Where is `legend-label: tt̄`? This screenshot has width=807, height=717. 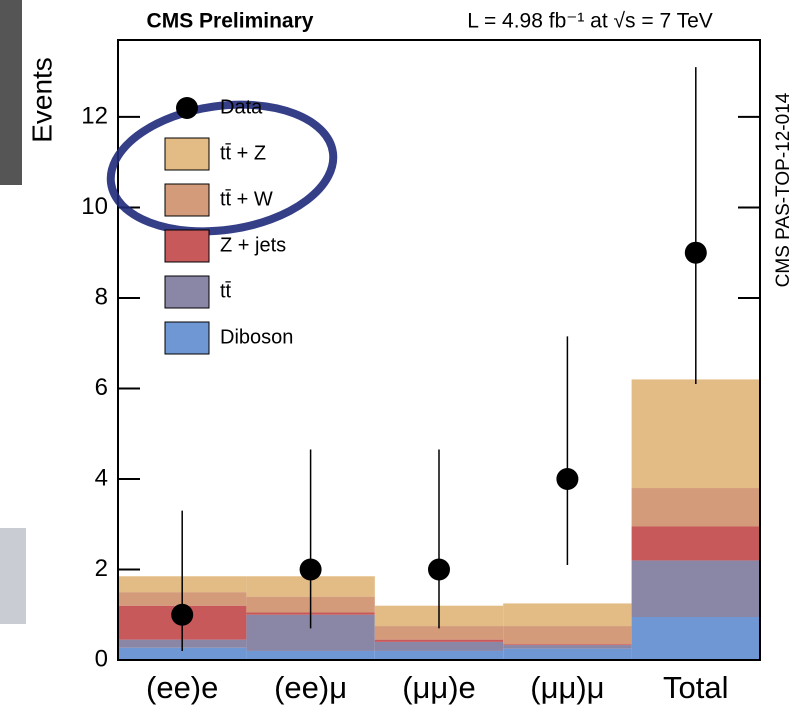
legend-label: tt̄ is located at coordinates (226, 291).